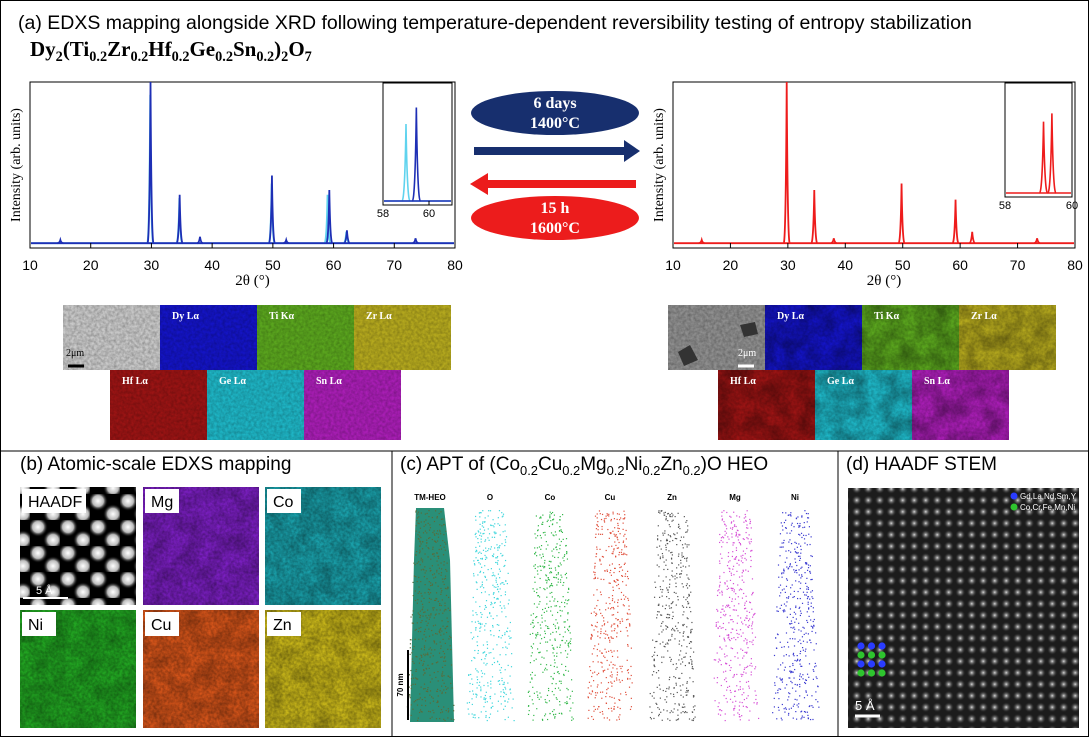 Image resolution: width=1089 pixels, height=737 pixels. Describe the element at coordinates (921, 464) in the screenshot. I see `panel-title: (d) HAADF STEM` at that location.